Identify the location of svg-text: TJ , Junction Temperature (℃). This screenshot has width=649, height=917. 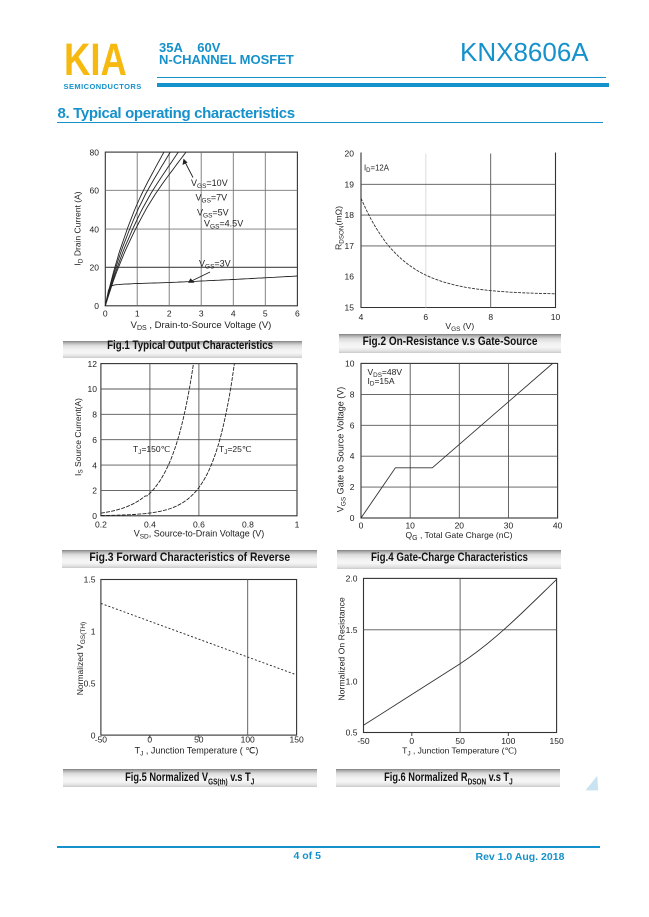
(459, 752).